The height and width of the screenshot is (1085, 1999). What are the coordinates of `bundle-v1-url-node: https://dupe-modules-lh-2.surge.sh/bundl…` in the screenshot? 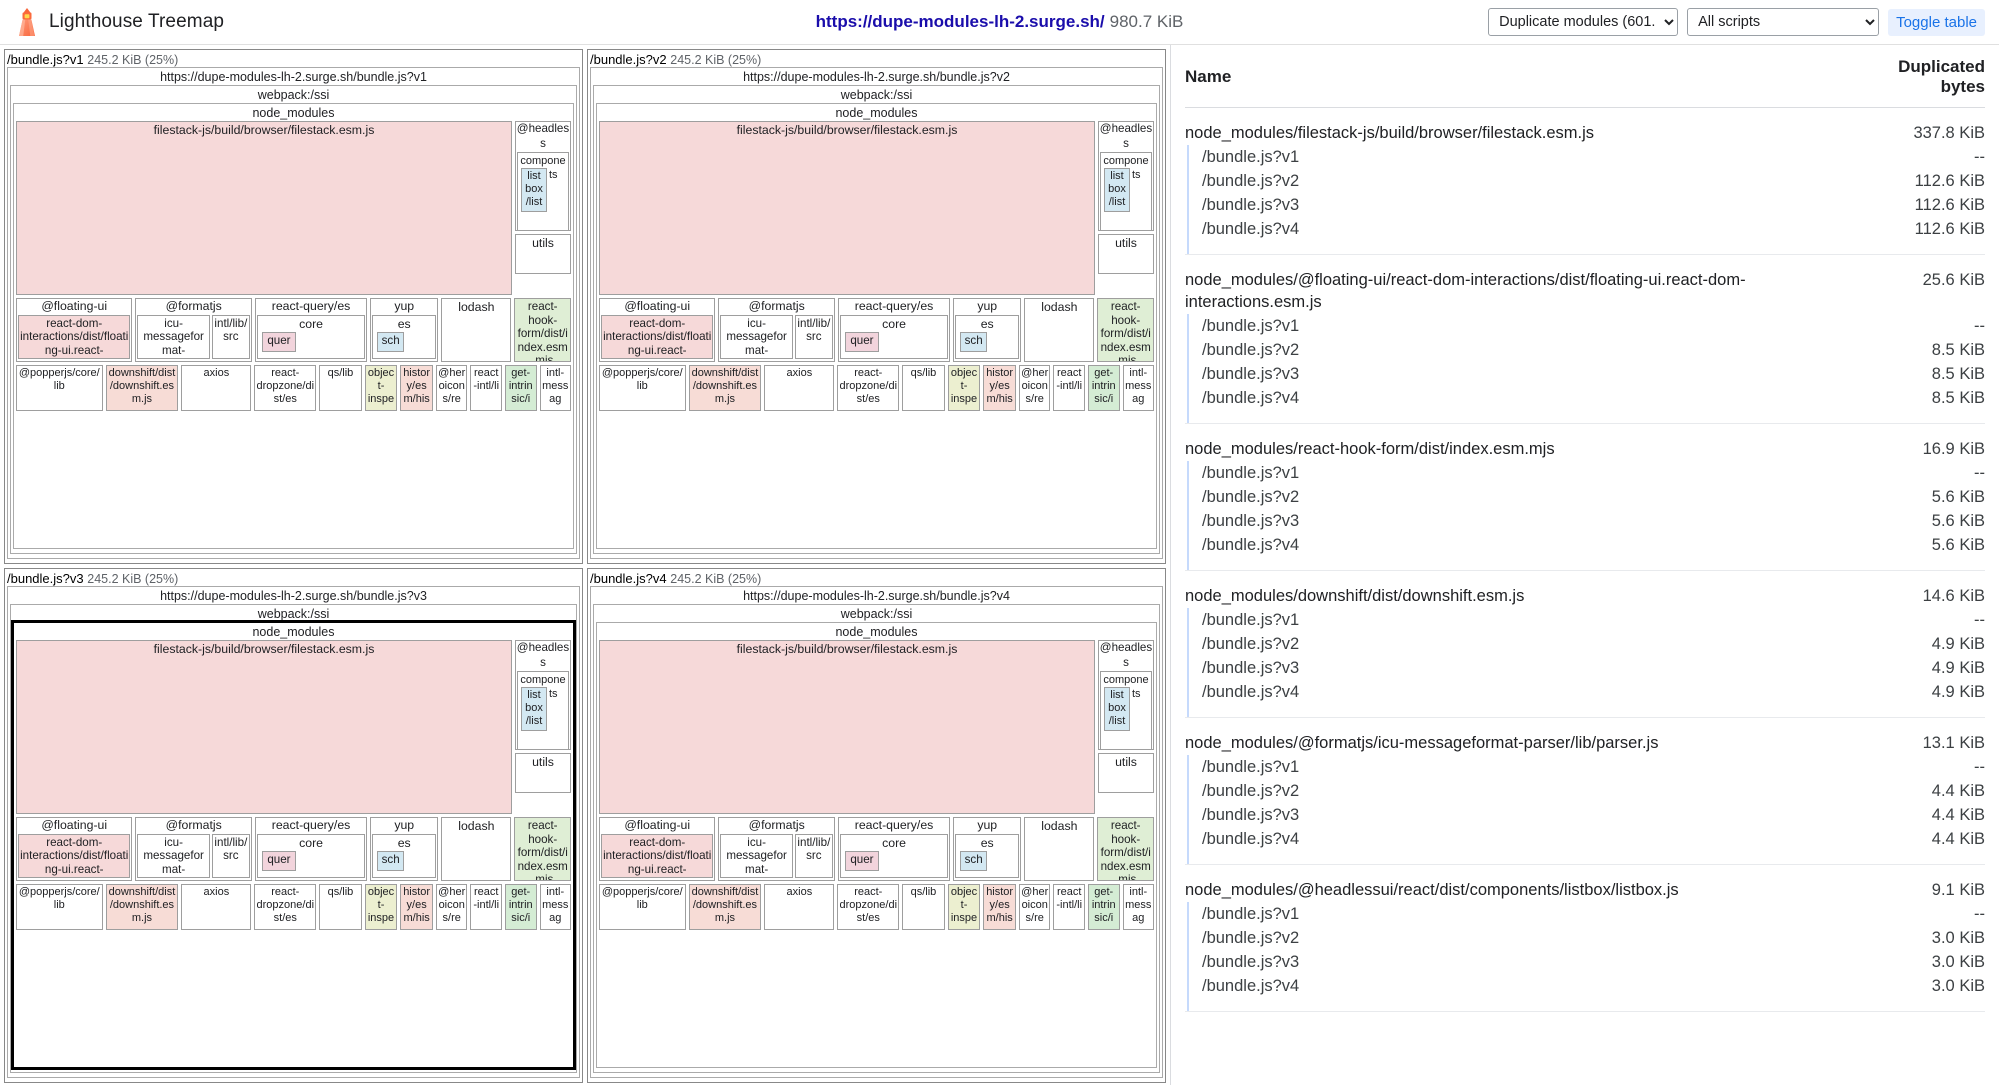 It's located at (293, 313).